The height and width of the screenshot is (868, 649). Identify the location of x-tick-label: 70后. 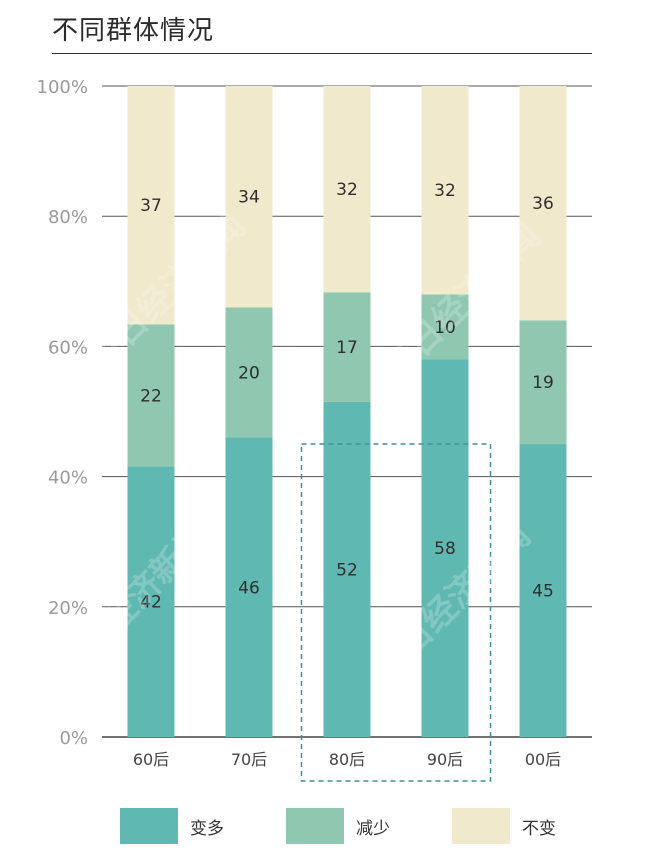
(249, 759).